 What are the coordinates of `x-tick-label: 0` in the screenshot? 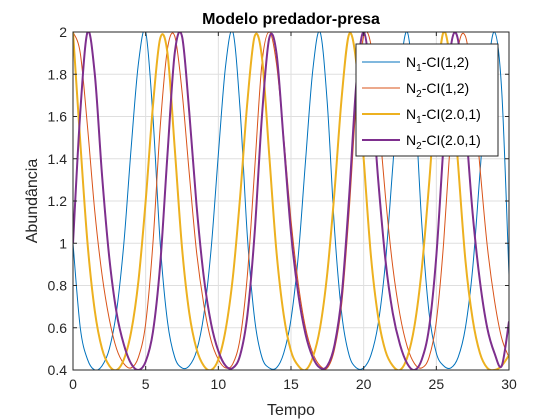 It's located at (73, 384).